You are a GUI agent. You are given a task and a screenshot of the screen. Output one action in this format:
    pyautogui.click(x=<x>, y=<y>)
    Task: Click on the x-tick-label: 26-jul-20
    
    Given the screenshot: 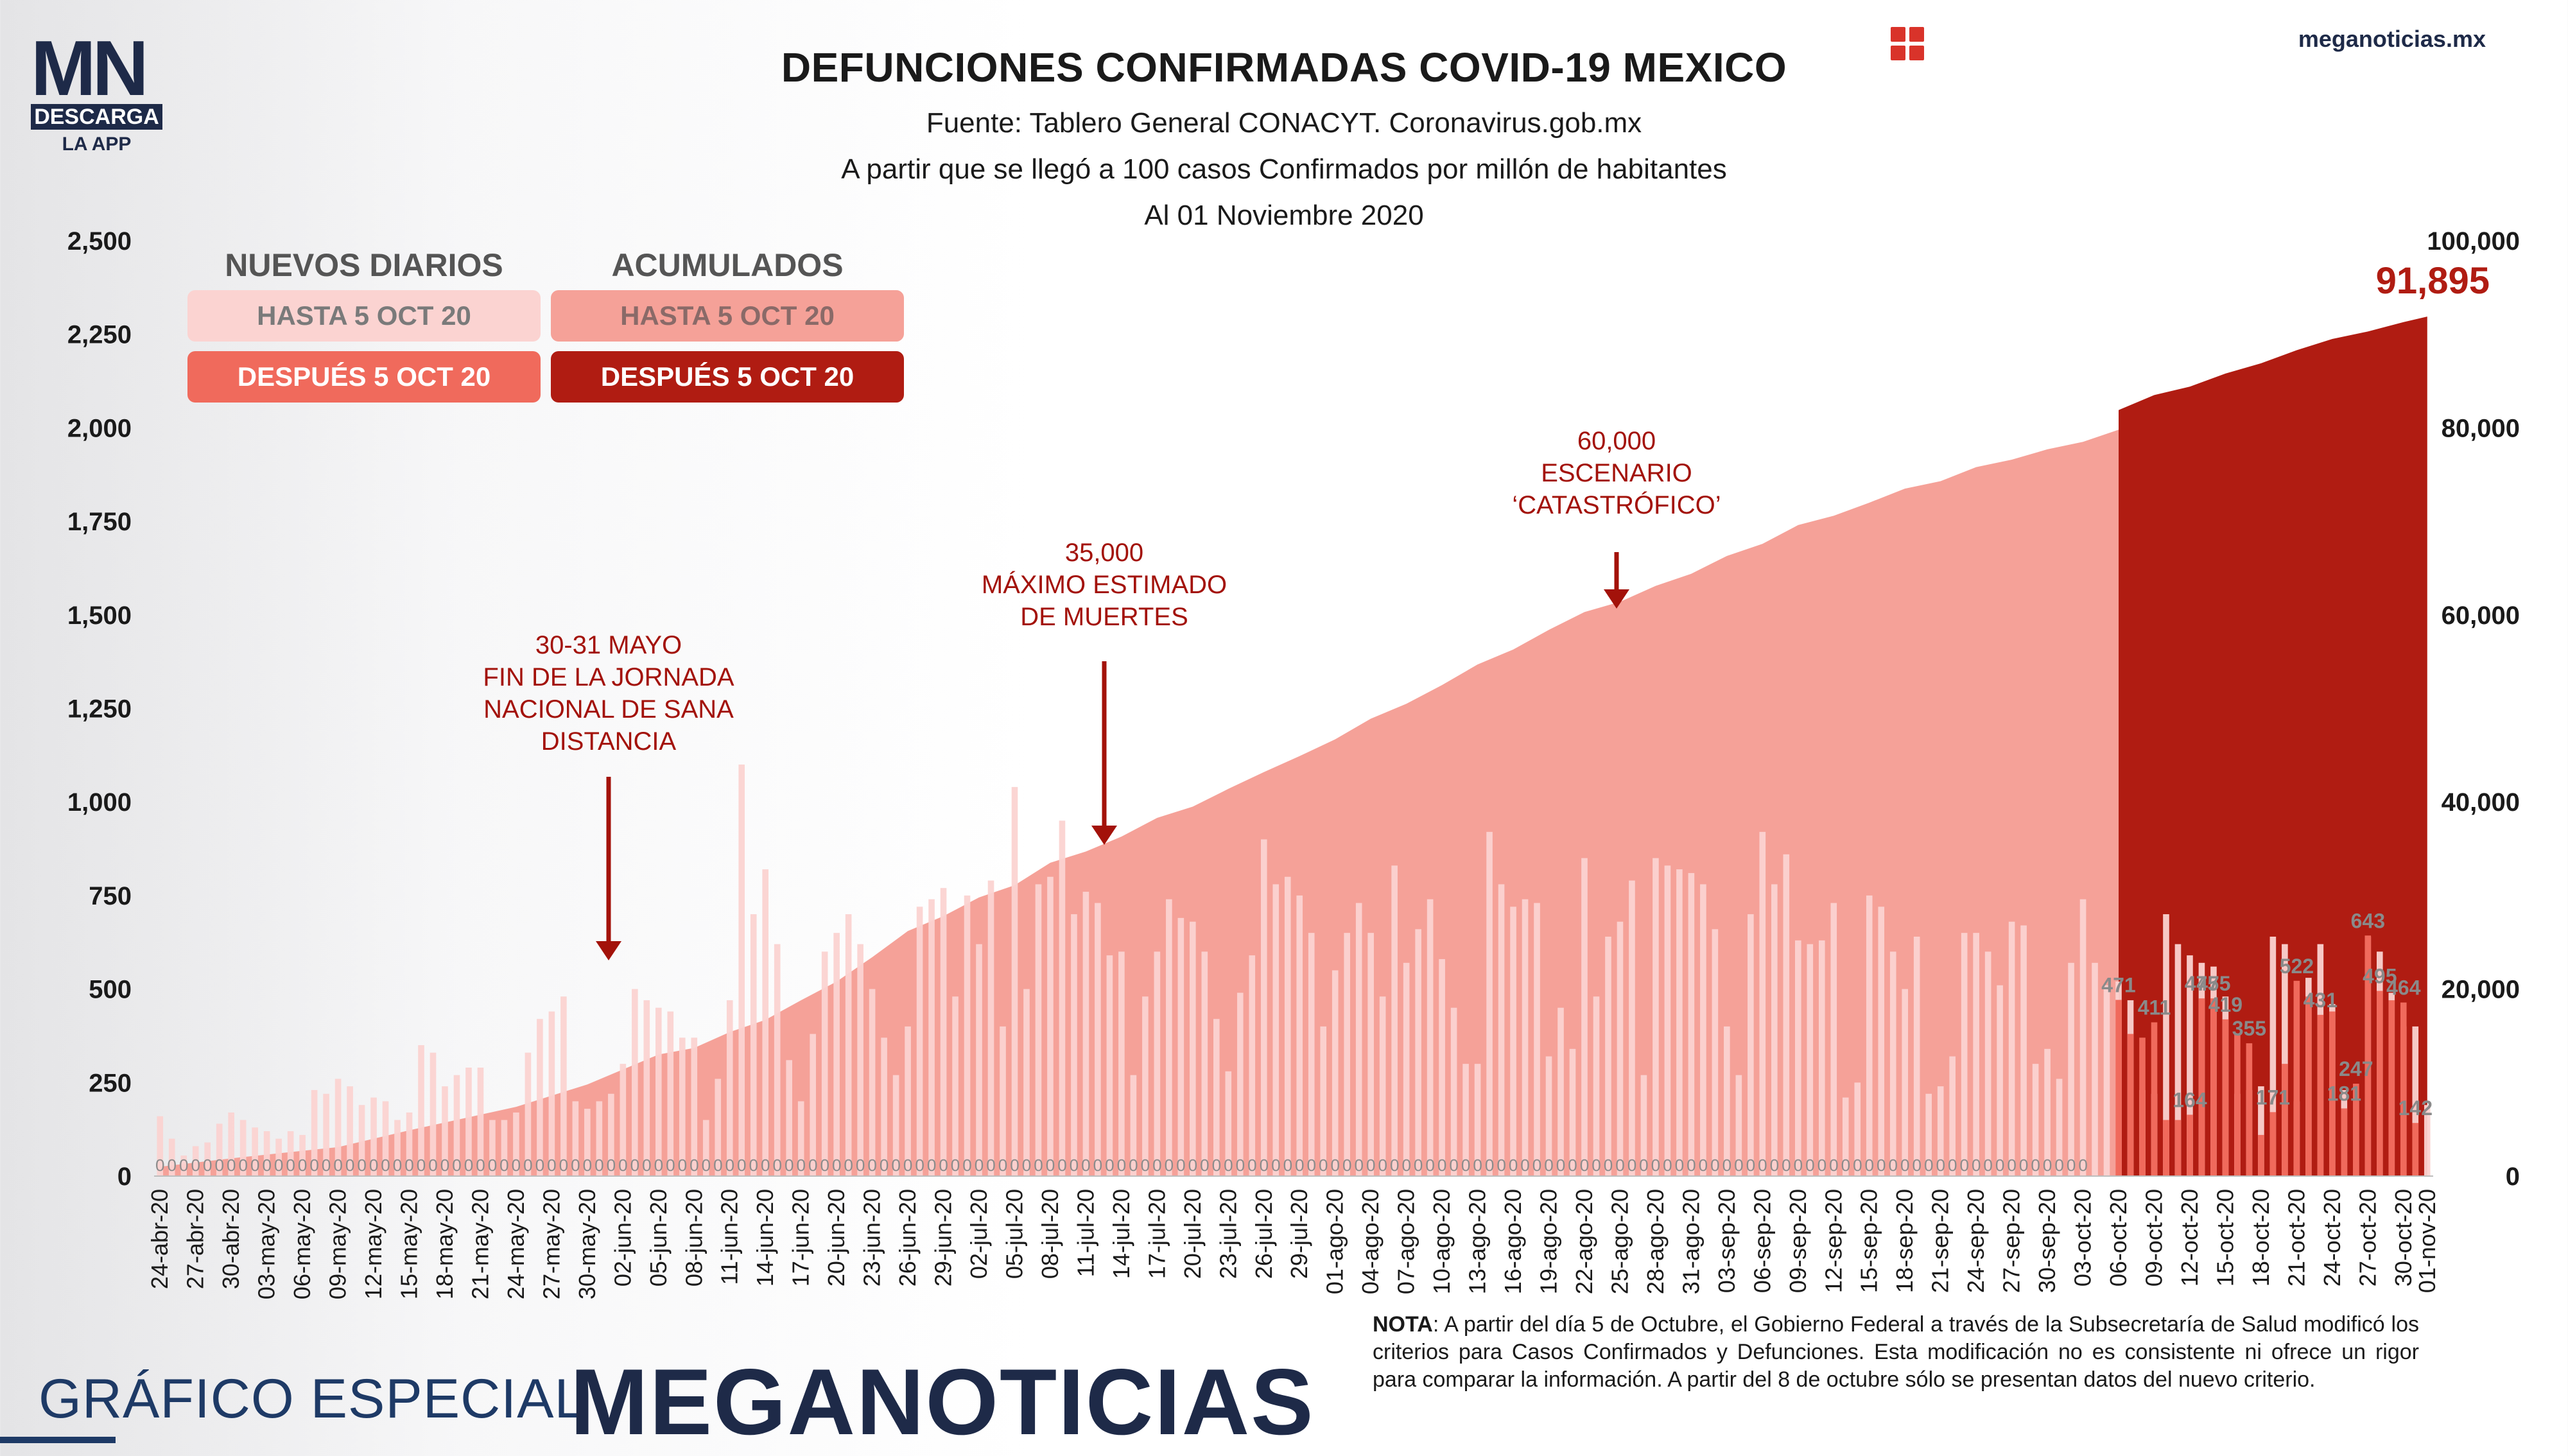 What is the action you would take?
    pyautogui.click(x=1264, y=1234)
    